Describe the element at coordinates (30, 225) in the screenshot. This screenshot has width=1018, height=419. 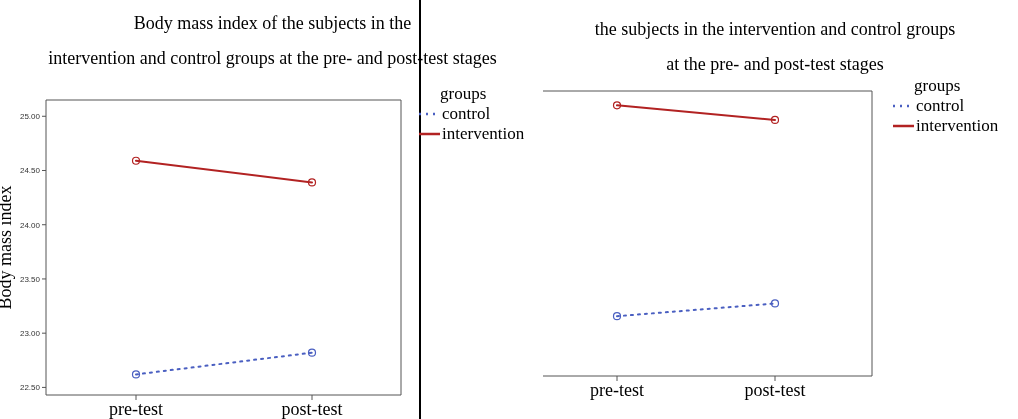
I see `y-tick-label: 24.00` at that location.